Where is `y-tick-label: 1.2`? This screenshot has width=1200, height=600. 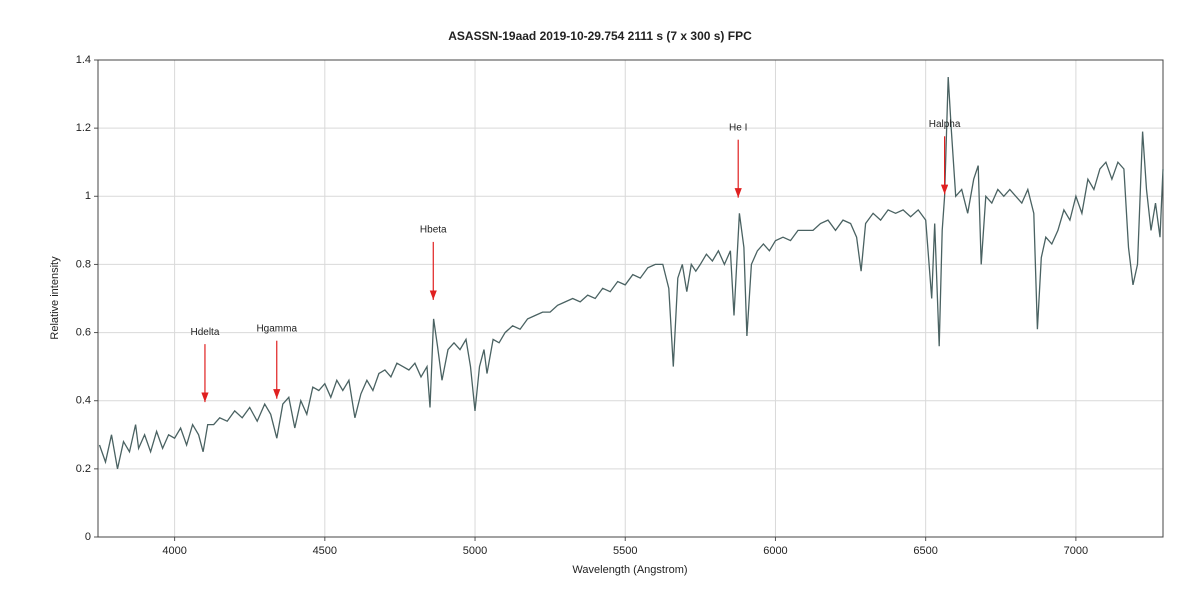
y-tick-label: 1.2 is located at coordinates (83, 128).